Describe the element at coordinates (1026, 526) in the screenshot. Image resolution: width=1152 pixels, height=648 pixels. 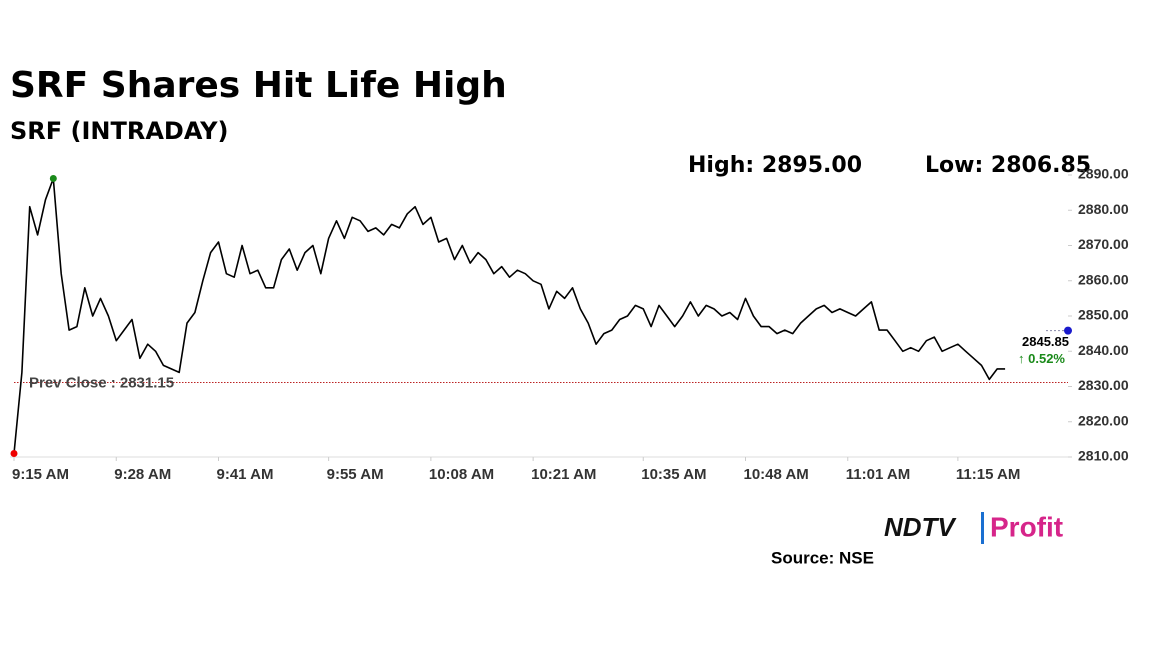
I see `logo-profit: Profit` at that location.